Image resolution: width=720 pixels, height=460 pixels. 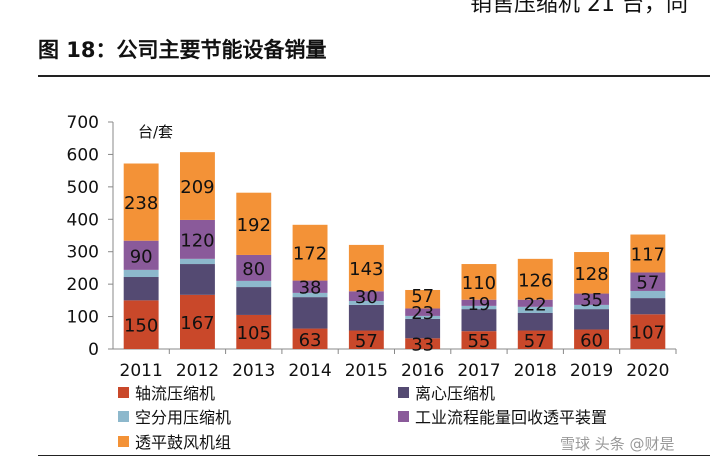 What do you see at coordinates (83, 155) in the screenshot?
I see `y-tick-label: 600` at bounding box center [83, 155].